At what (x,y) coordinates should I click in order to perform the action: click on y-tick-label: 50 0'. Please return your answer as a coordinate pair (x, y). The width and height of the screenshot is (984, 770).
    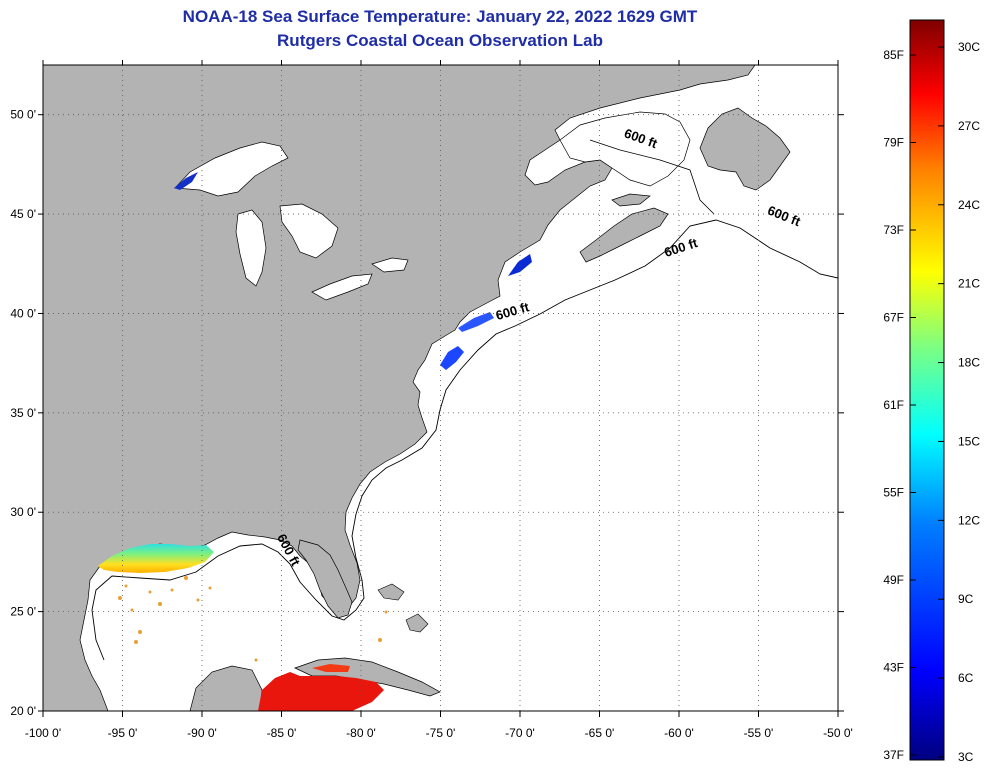
    Looking at the image, I should click on (23, 115).